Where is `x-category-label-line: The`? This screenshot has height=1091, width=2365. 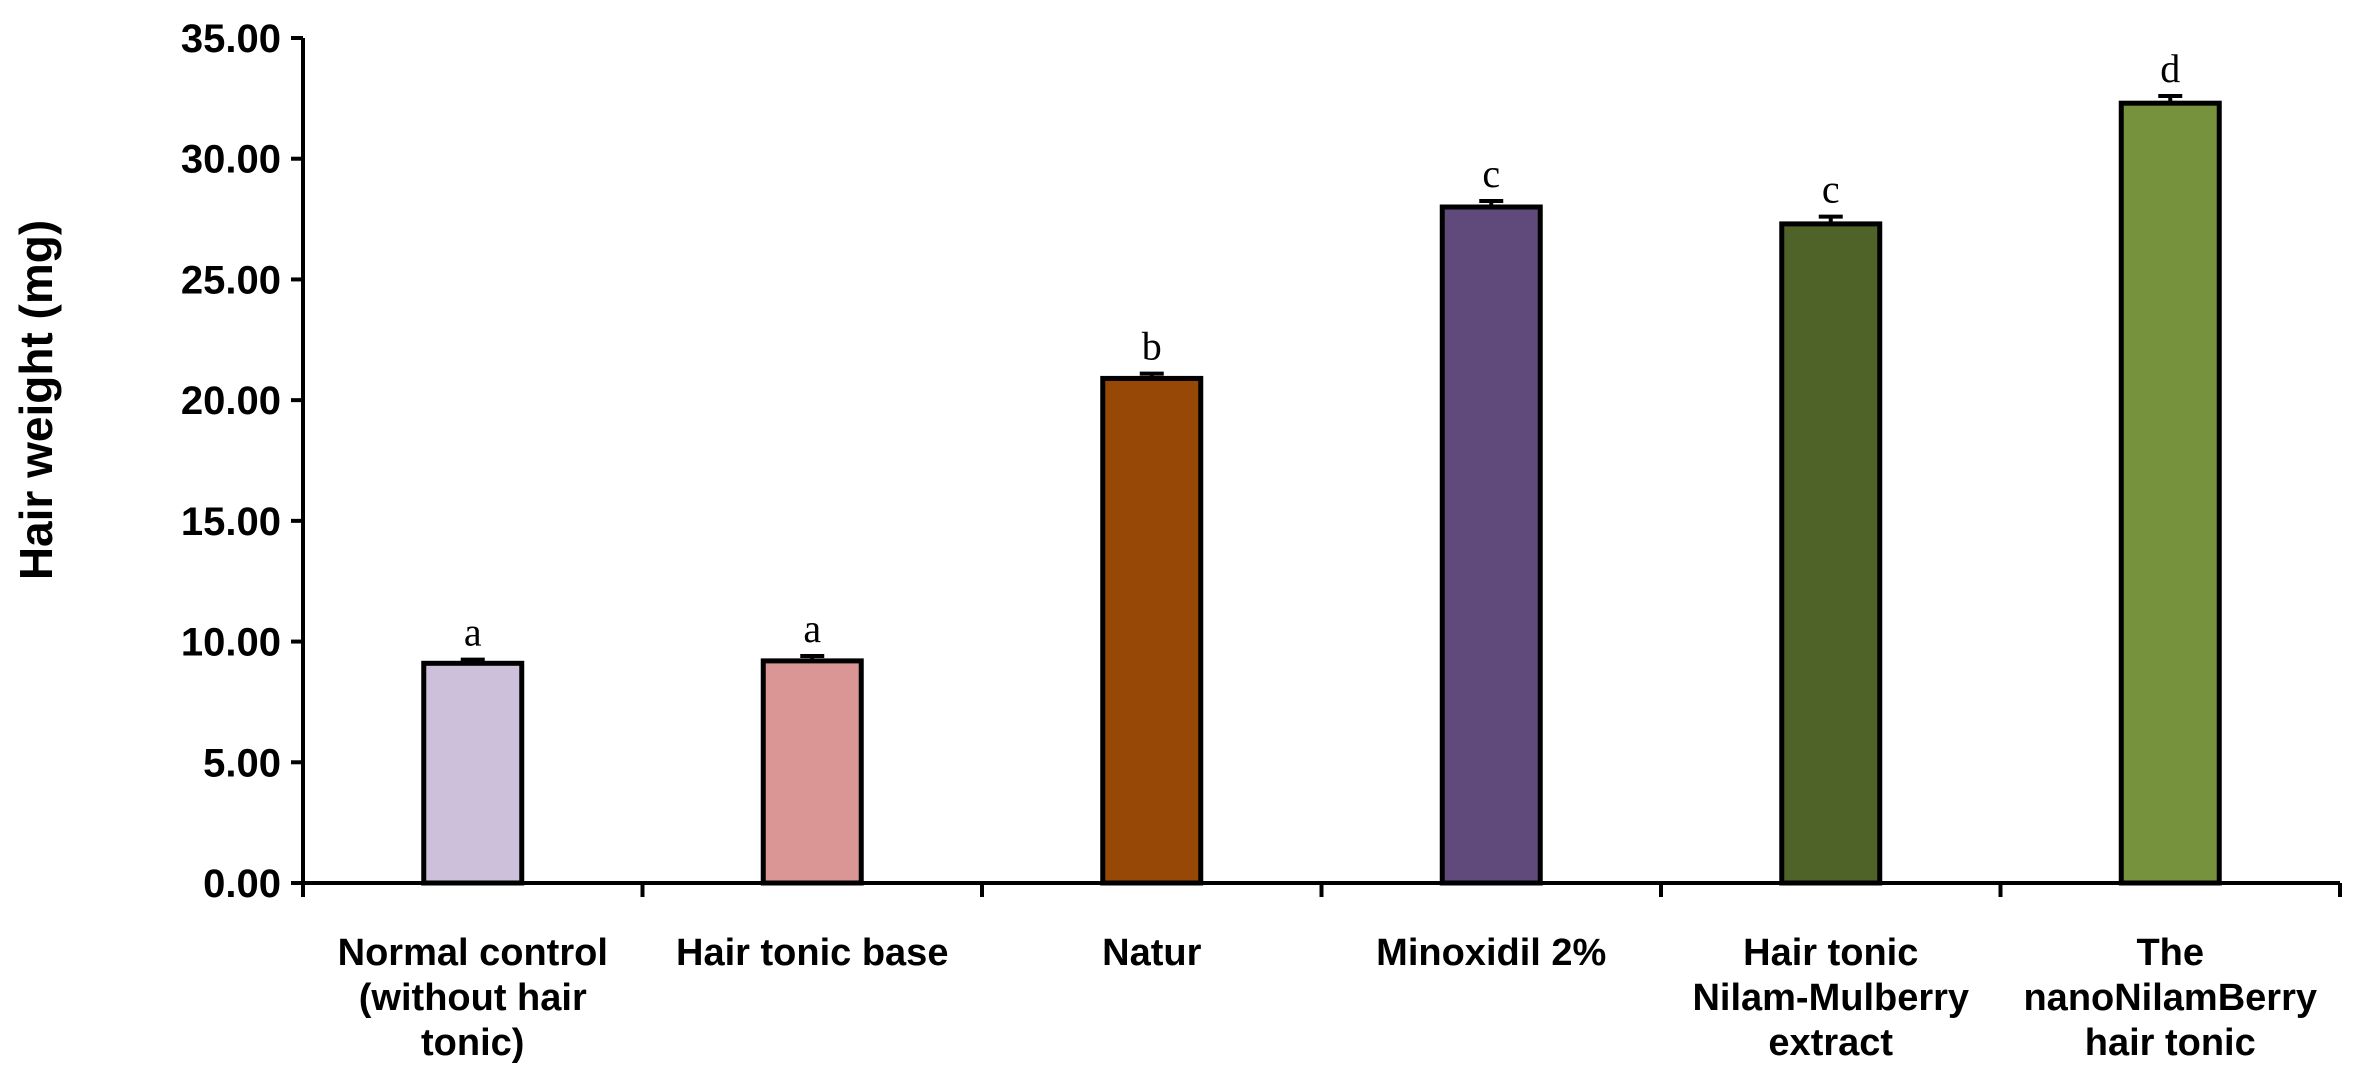 x-category-label-line: The is located at coordinates (2170, 953).